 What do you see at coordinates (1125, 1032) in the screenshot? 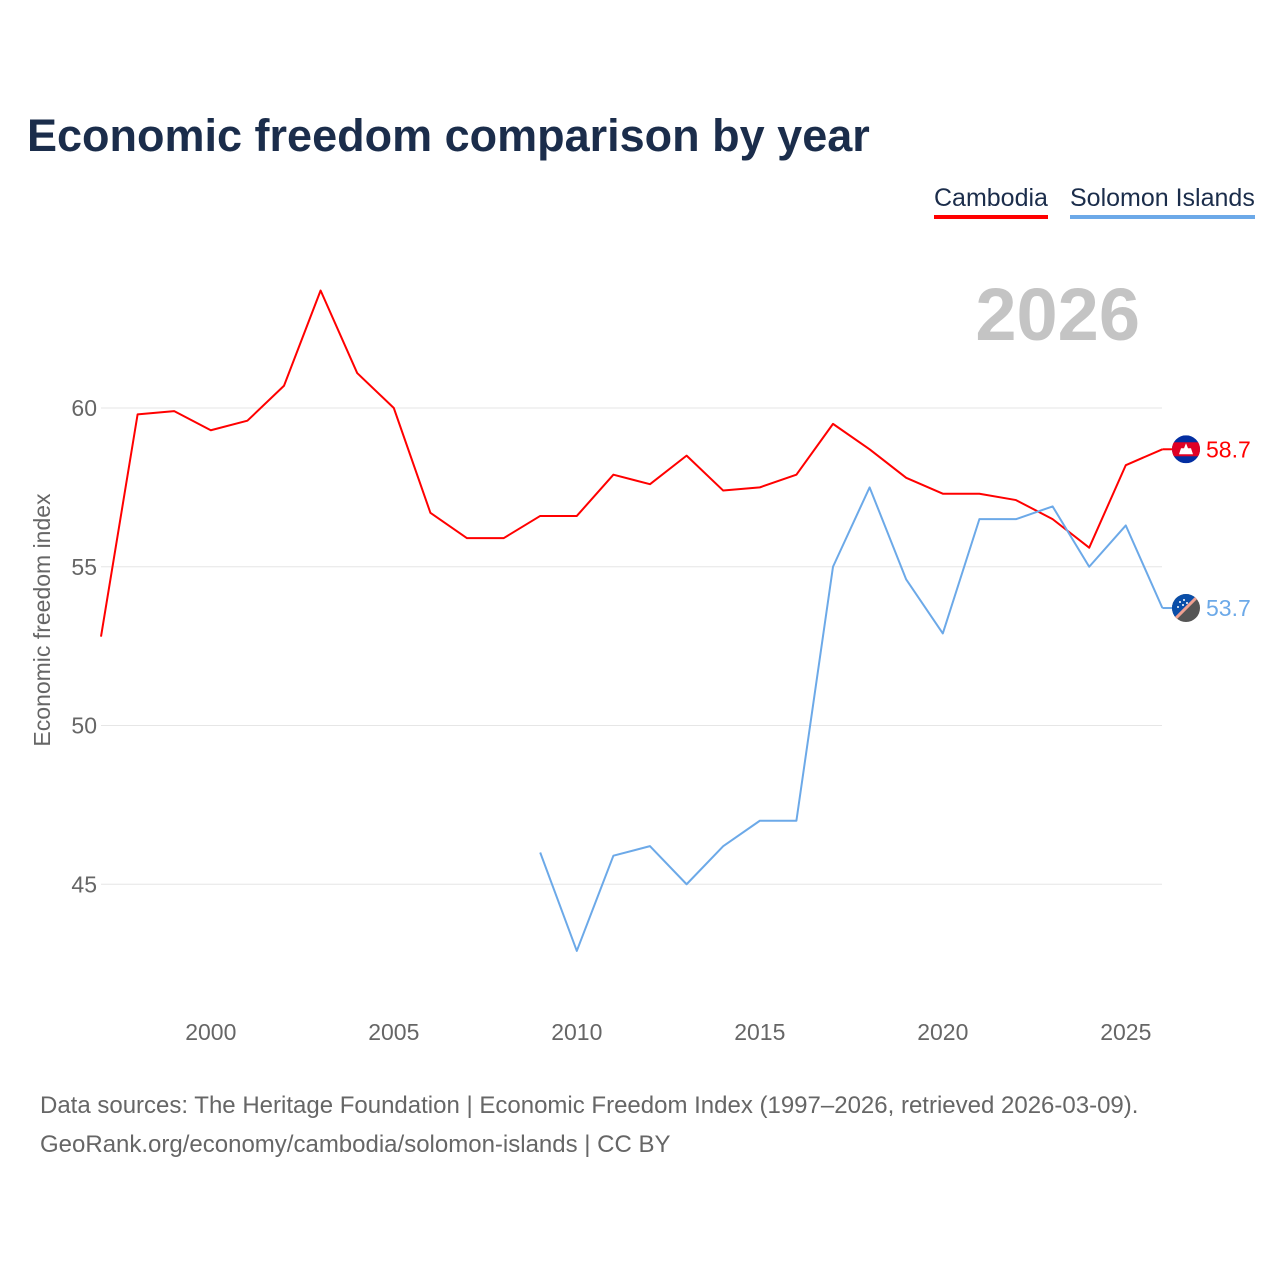
I see `x-tick-label: 2025` at bounding box center [1125, 1032].